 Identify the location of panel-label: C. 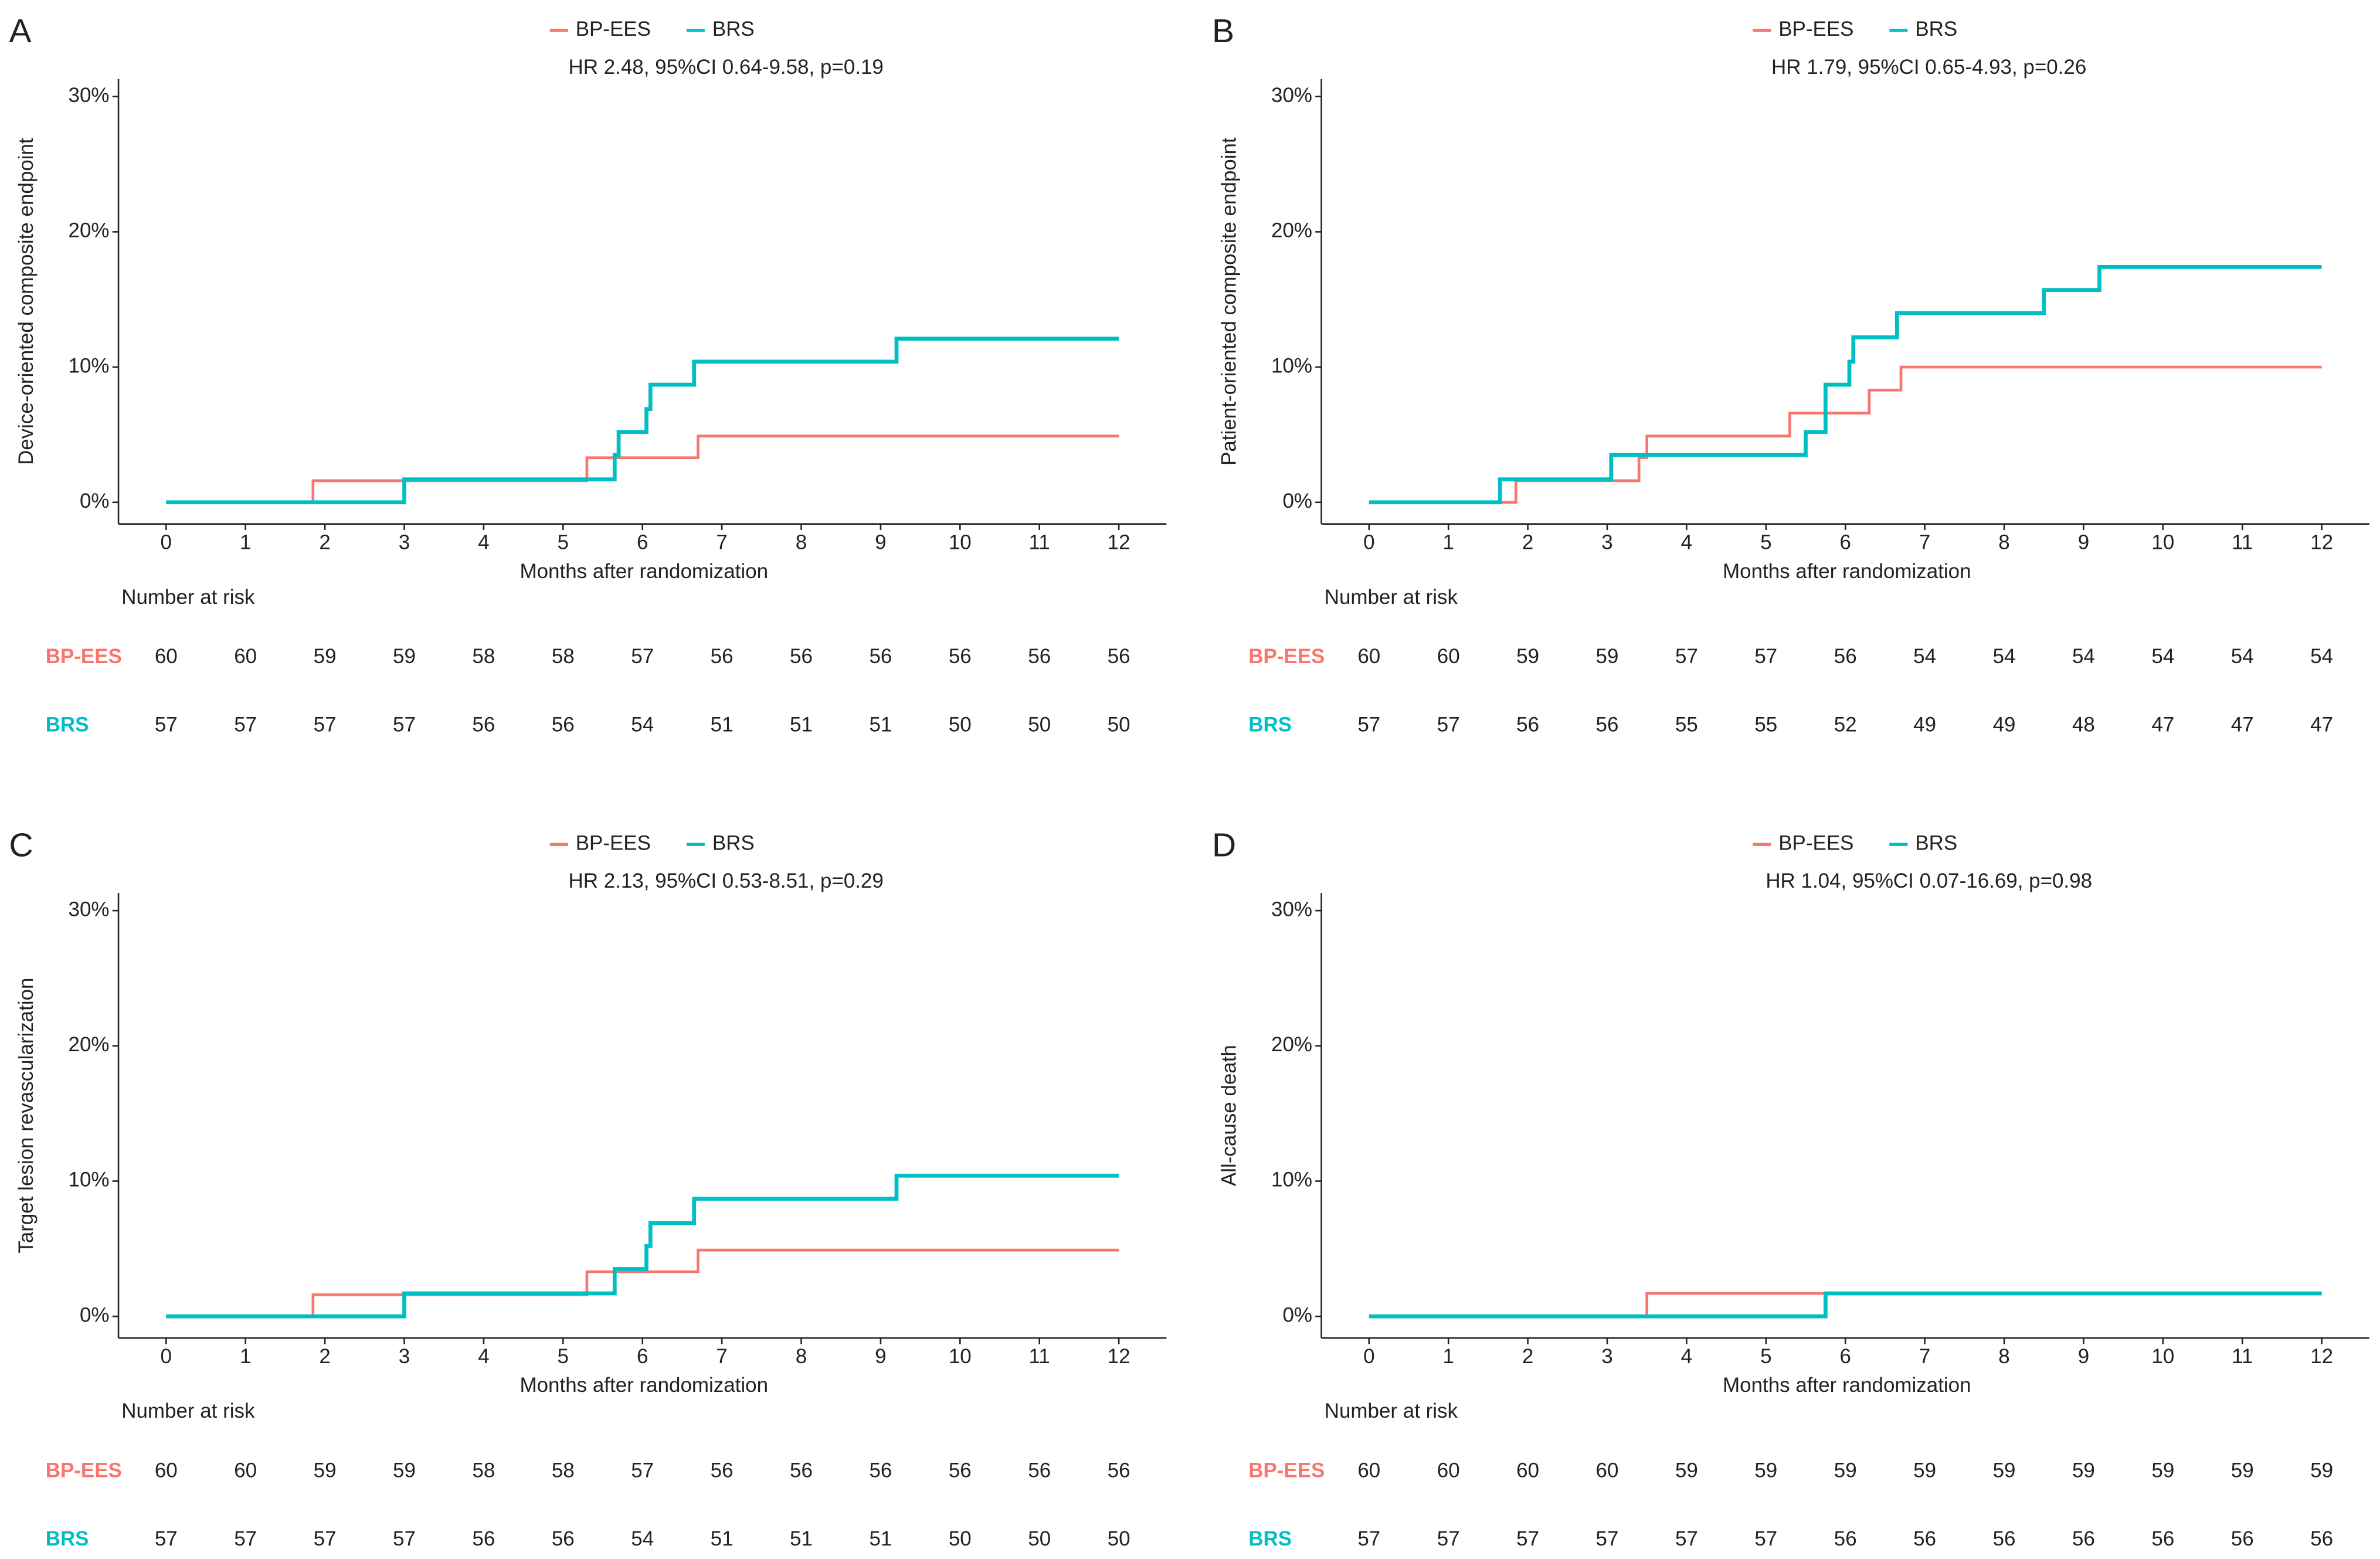
(21, 845).